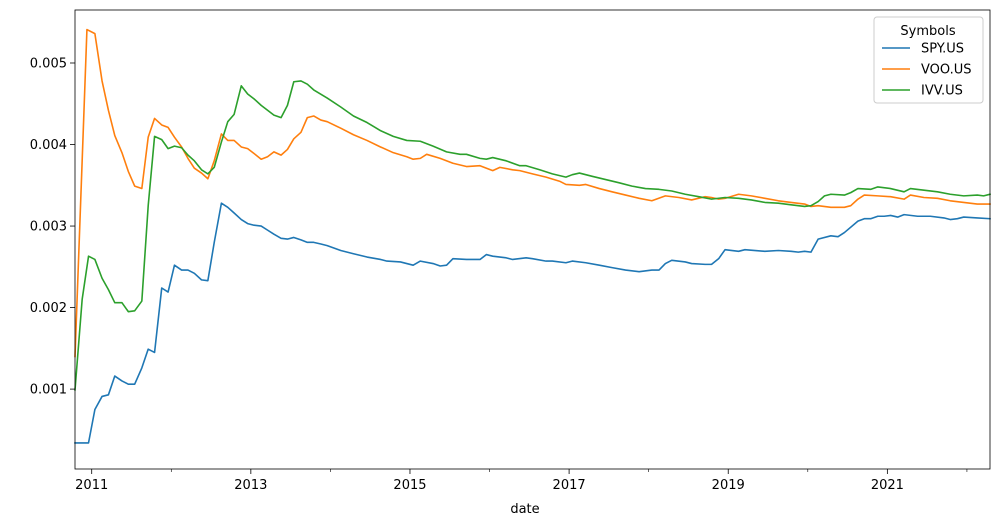 Image resolution: width=999 pixels, height=525 pixels. Describe the element at coordinates (48, 227) in the screenshot. I see `y-tick-label: 0.003` at that location.